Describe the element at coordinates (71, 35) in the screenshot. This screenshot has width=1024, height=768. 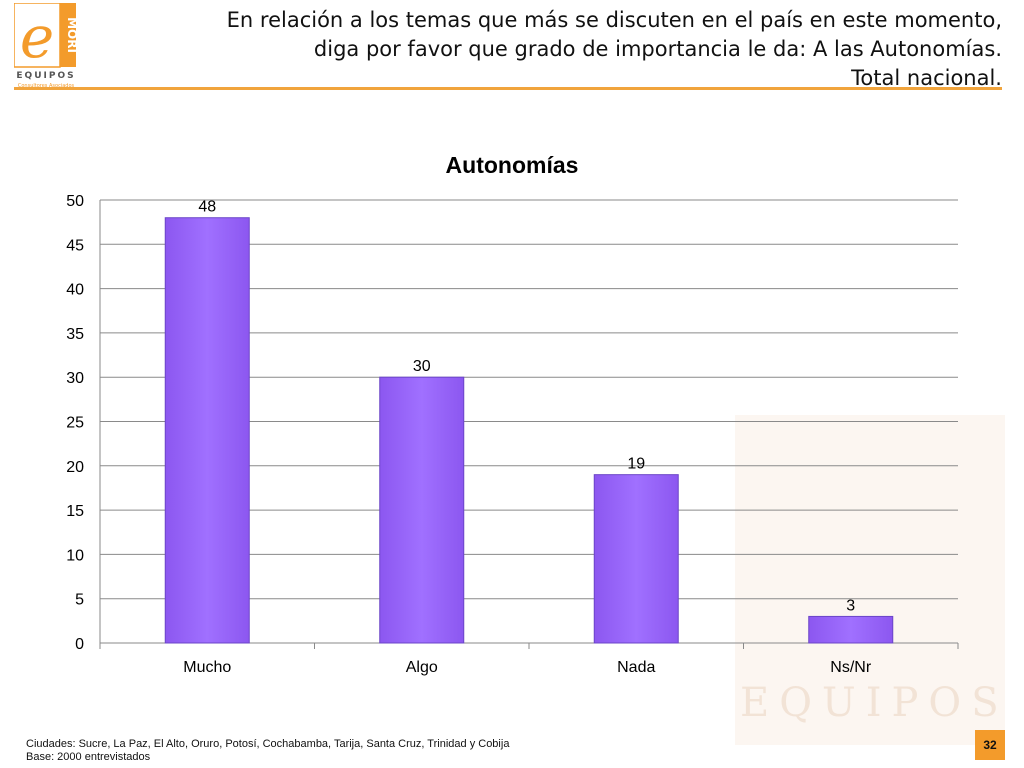
I see `logo-brand-top: MORI` at that location.